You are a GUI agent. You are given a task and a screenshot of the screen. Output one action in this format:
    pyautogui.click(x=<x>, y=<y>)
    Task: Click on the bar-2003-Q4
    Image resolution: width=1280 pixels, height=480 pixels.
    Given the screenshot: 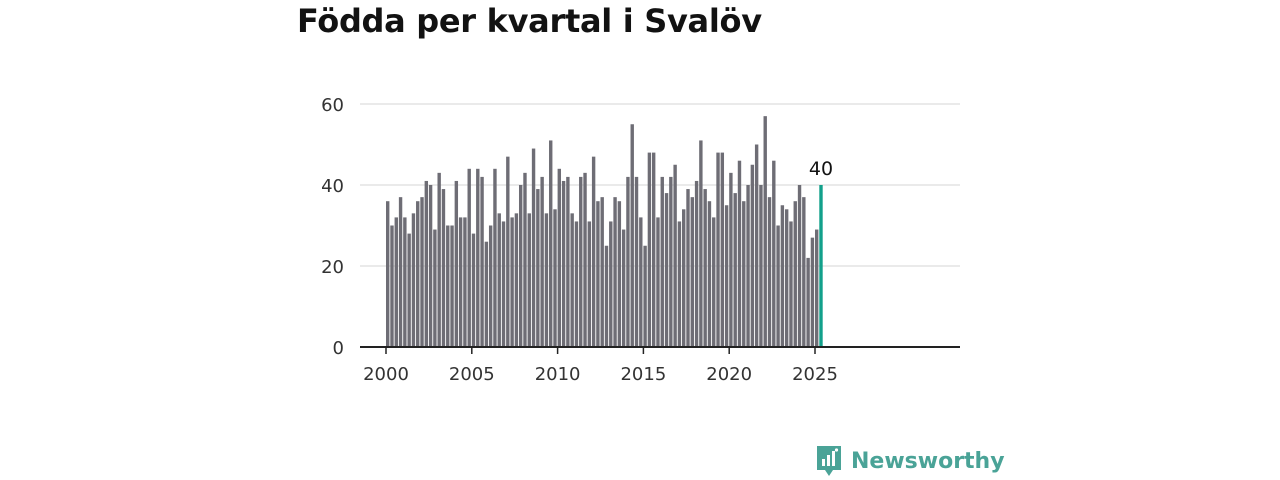 What is the action you would take?
    pyautogui.click(x=452, y=286)
    